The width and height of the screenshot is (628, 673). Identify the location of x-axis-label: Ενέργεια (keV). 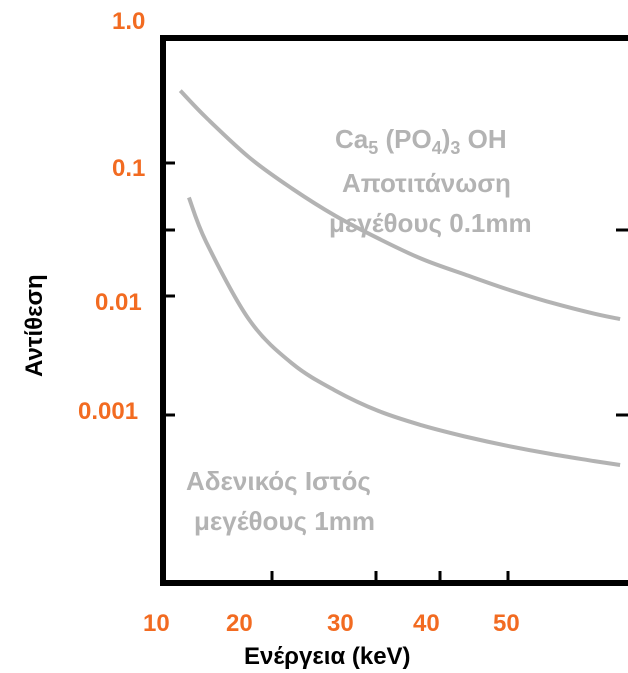
(327, 656).